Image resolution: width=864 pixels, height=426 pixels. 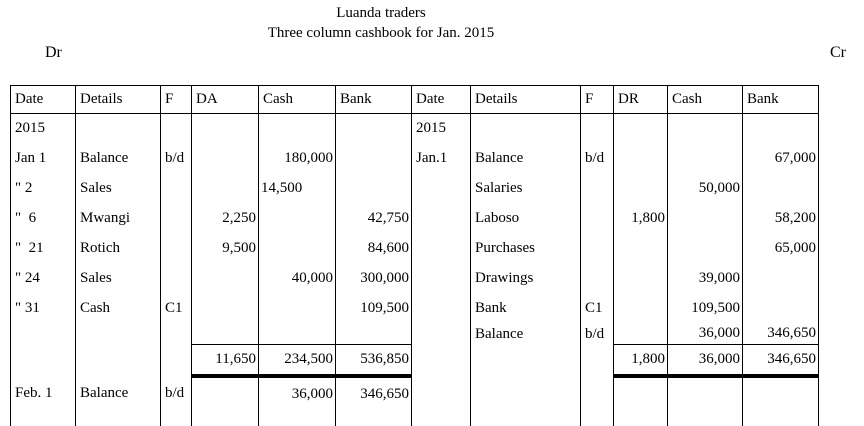 I want to click on credit-details-cell: Salaries, so click(x=525, y=188).